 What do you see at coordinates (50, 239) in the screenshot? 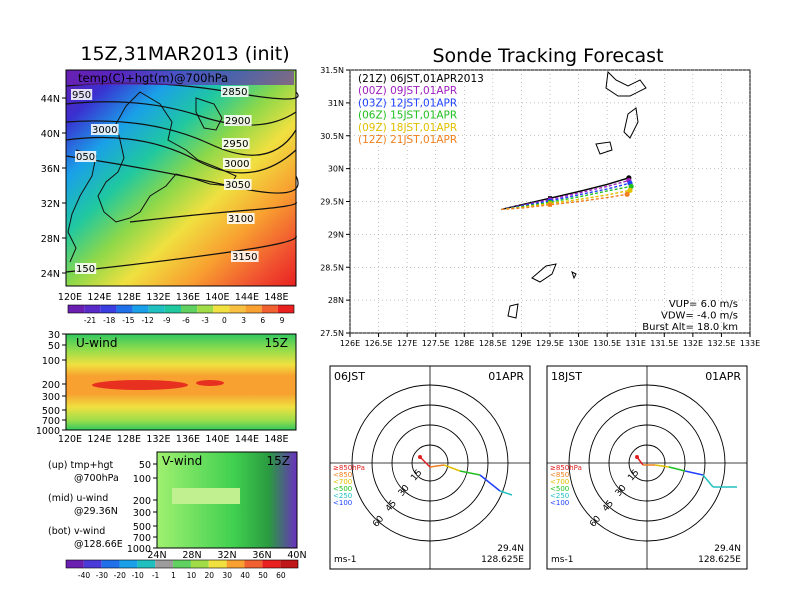
I see `map-lat-tick-label: 28N` at bounding box center [50, 239].